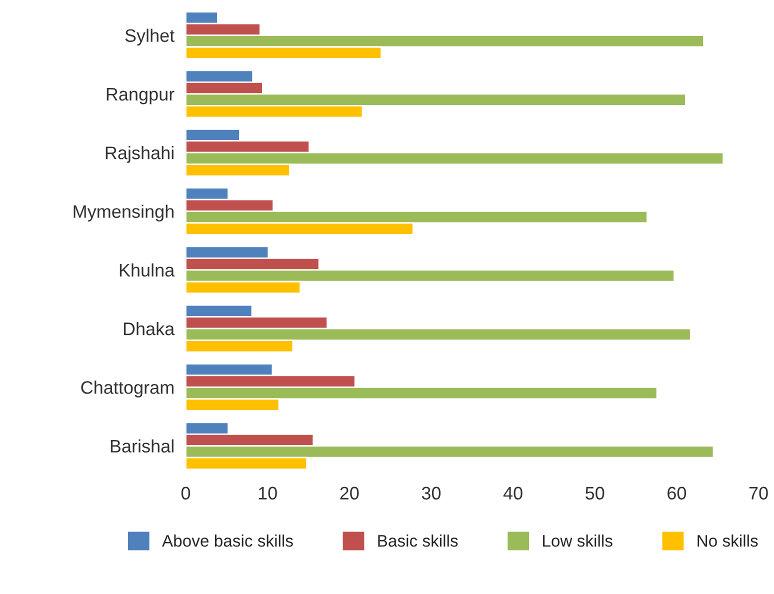 The width and height of the screenshot is (774, 594). I want to click on x-tick-label: 70, so click(758, 493).